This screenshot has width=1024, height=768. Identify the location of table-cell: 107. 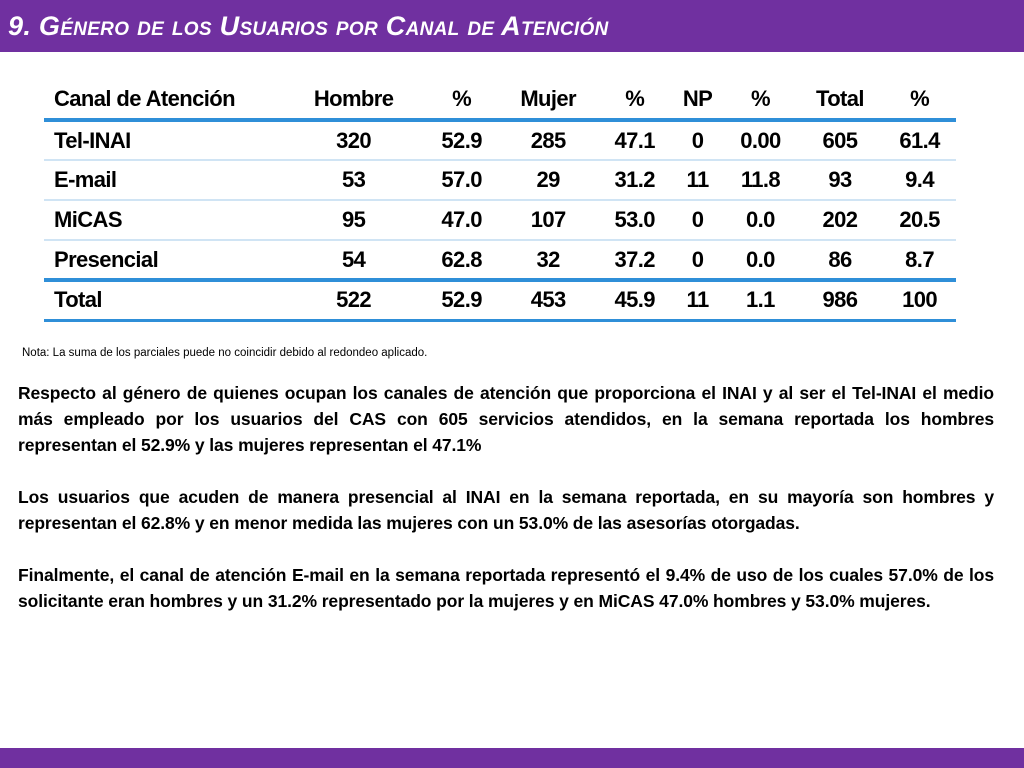
(548, 220).